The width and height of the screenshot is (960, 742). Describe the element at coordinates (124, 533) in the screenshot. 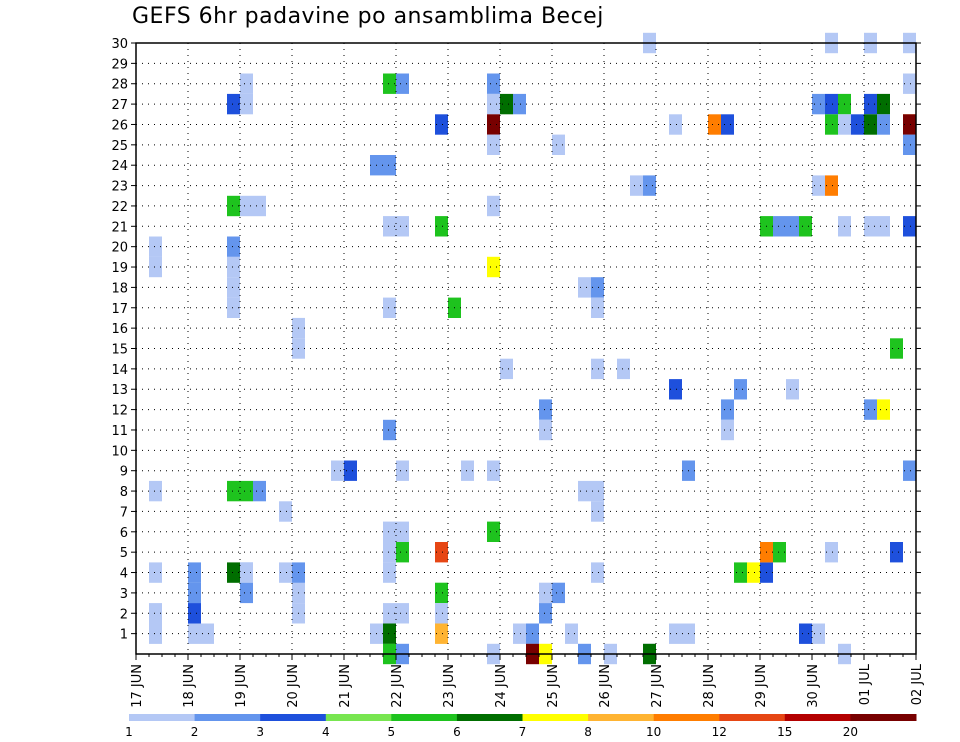

I see `y-tick-label: 6` at that location.